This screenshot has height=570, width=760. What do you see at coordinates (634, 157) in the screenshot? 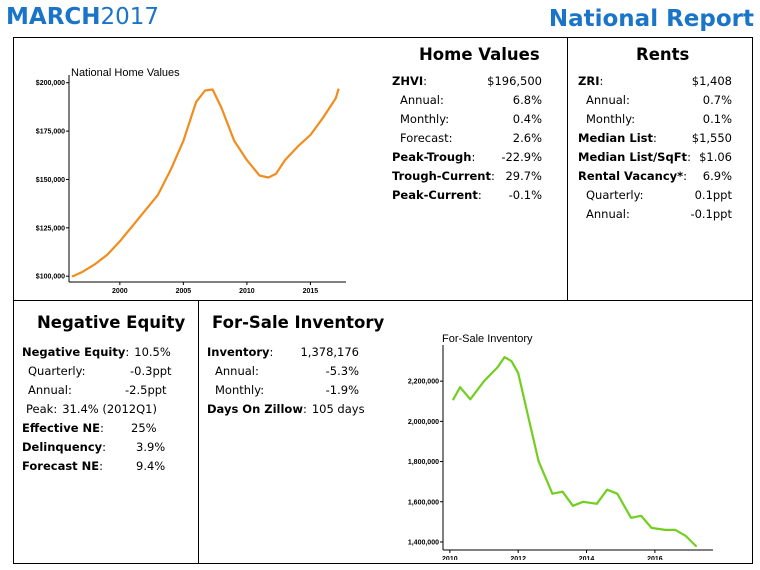
I see `stat-label: Median List/SqFt:` at bounding box center [634, 157].